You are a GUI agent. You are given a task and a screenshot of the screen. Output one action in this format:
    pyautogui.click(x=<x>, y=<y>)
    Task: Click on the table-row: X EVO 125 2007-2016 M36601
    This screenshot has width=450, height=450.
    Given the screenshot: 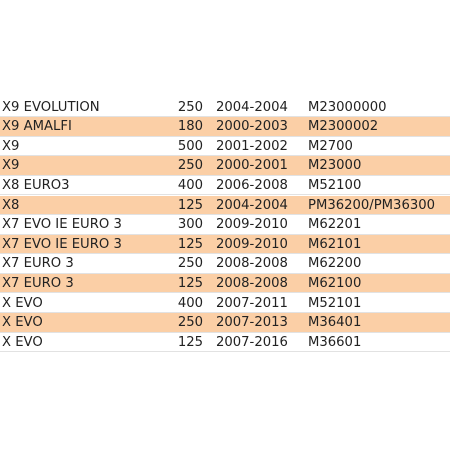 What is the action you would take?
    pyautogui.click(x=225, y=343)
    